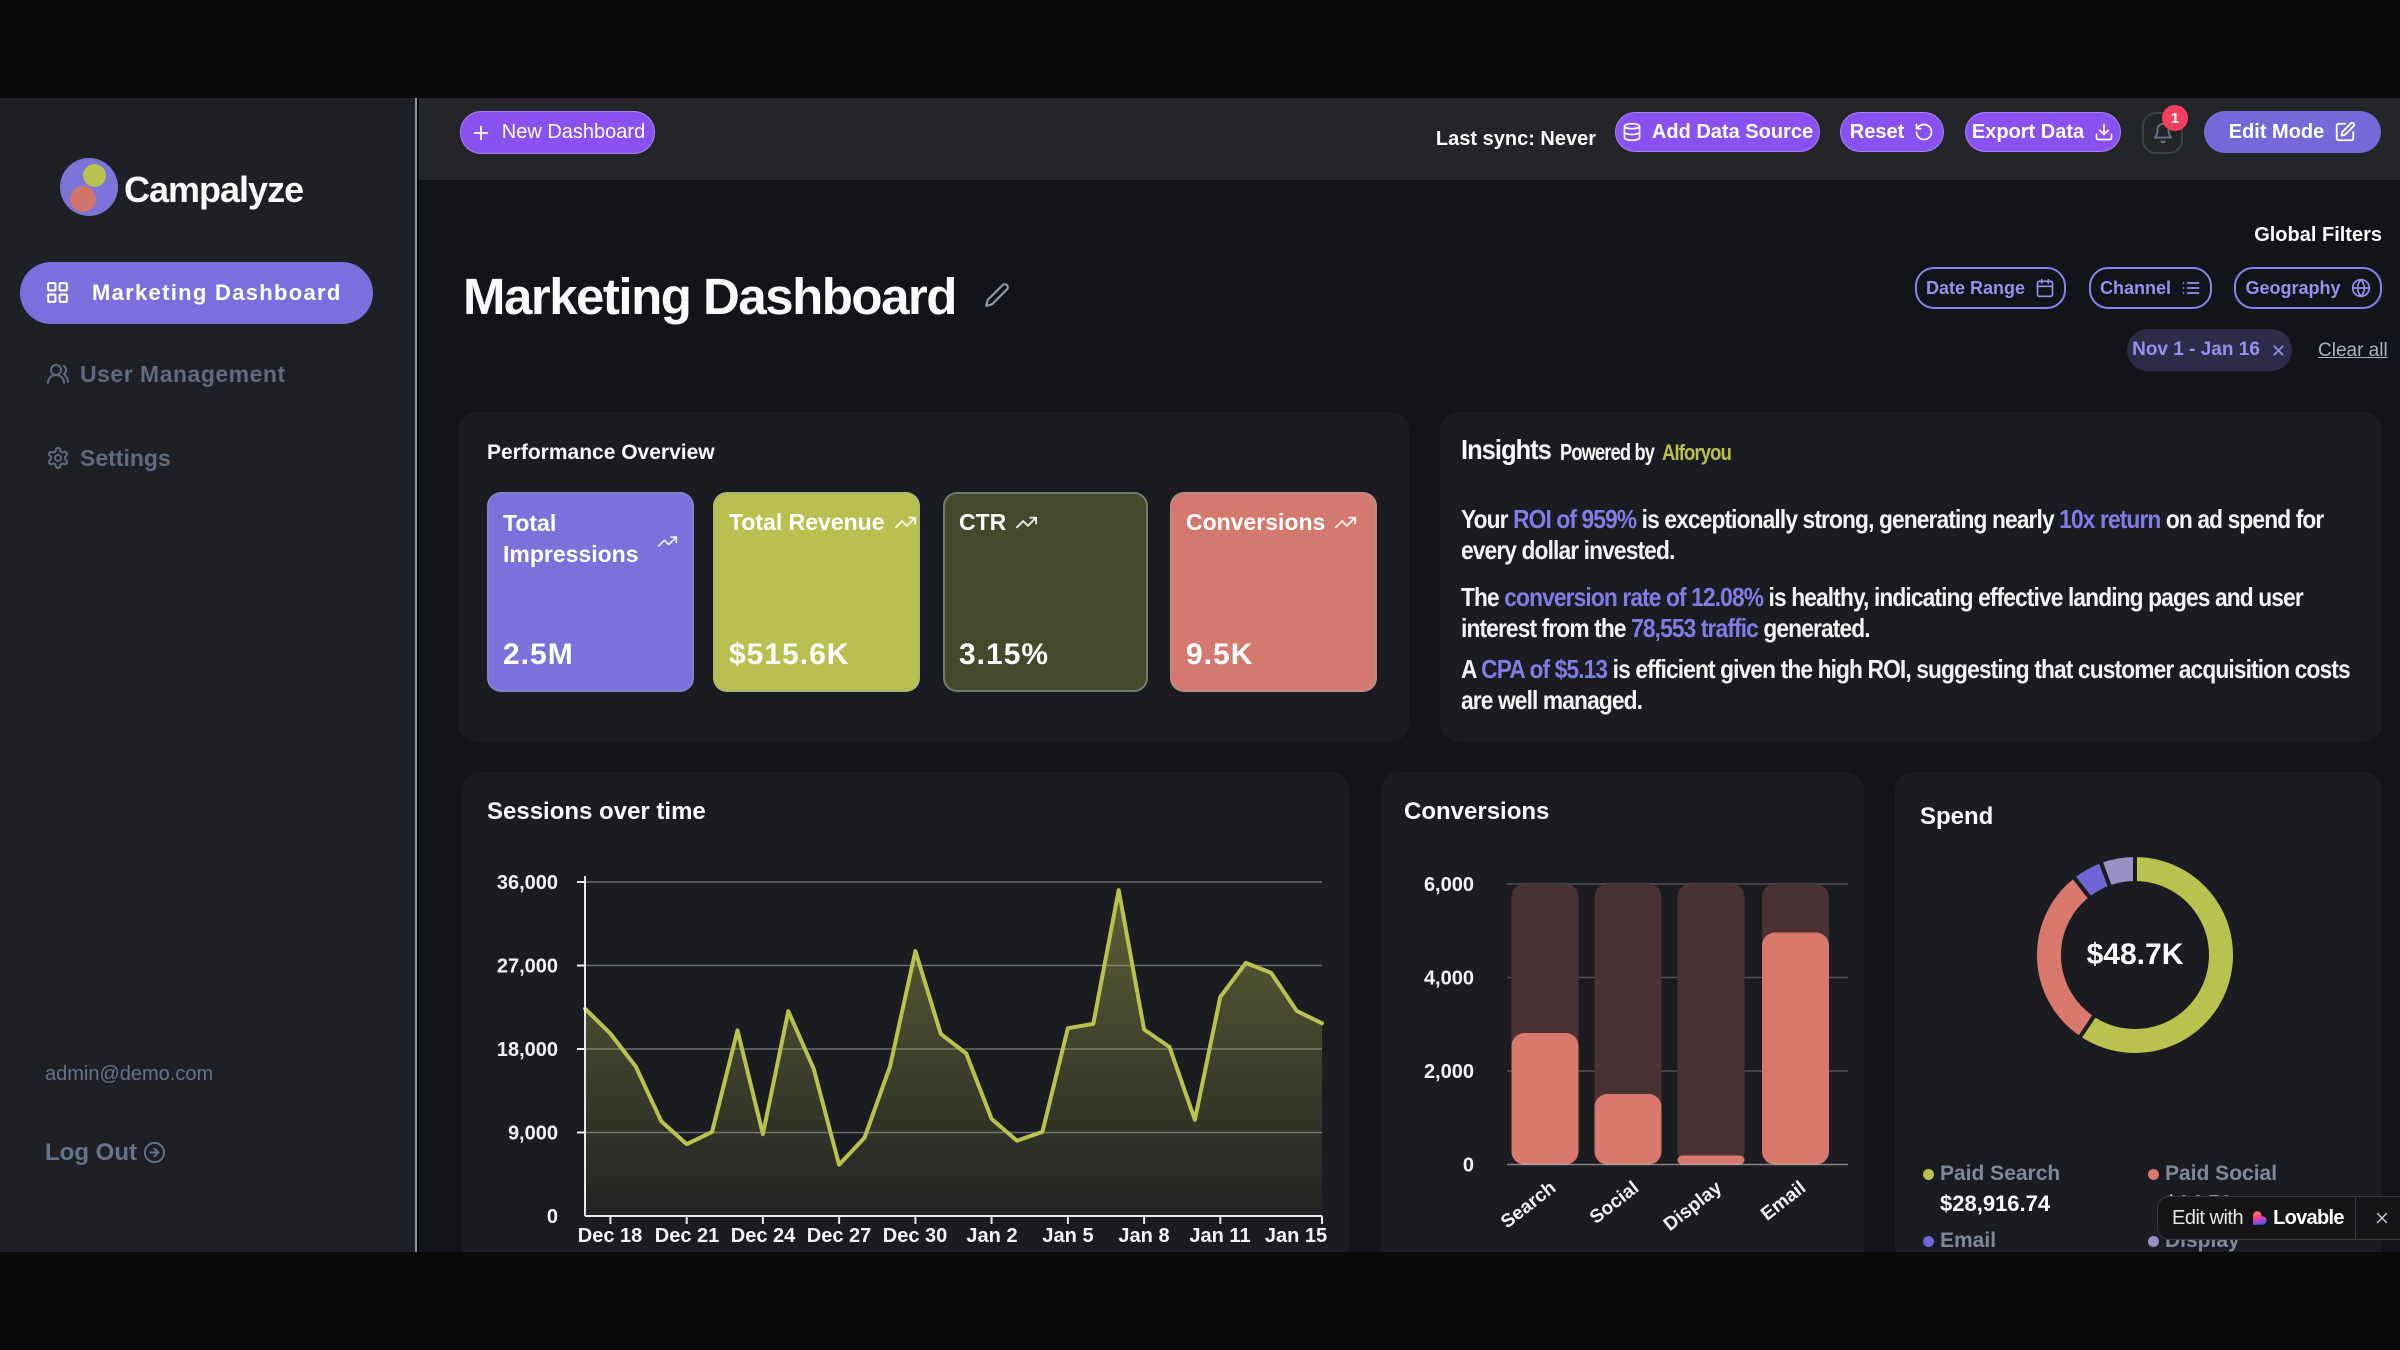  I want to click on svg-text: Email, so click(1783, 1201).